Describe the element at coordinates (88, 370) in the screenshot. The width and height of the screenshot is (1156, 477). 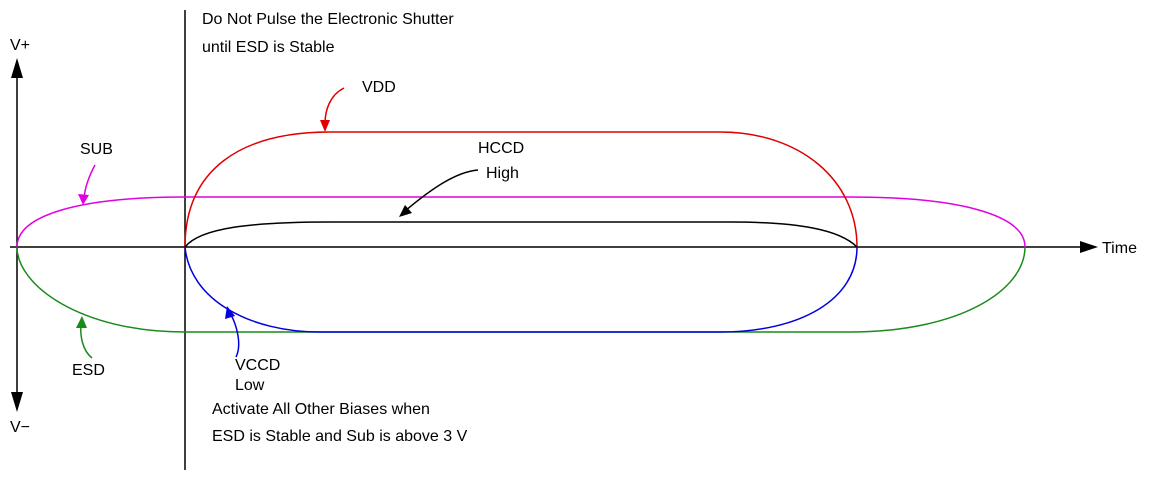
I see `esd-label: ESD` at that location.